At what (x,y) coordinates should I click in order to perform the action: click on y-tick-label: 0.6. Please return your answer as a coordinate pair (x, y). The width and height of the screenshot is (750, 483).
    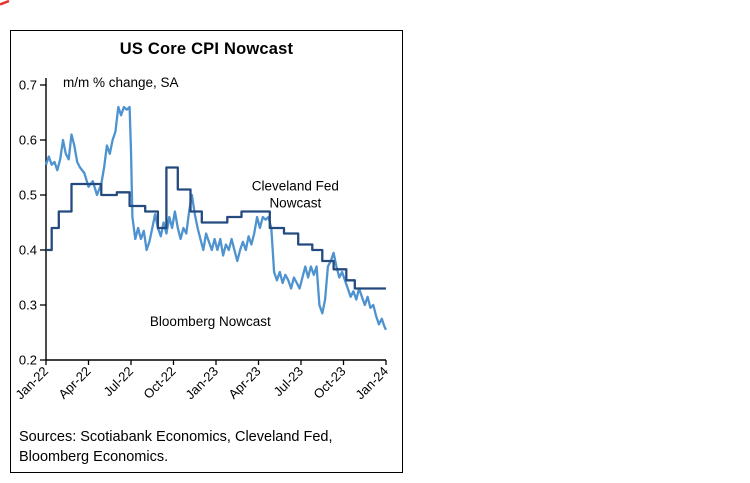
    Looking at the image, I should click on (28, 140).